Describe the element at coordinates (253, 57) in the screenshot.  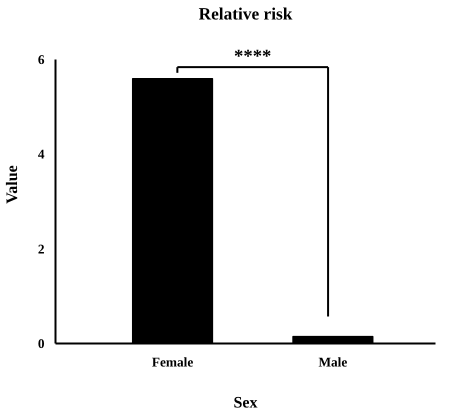
I see `annotation: ****` at that location.